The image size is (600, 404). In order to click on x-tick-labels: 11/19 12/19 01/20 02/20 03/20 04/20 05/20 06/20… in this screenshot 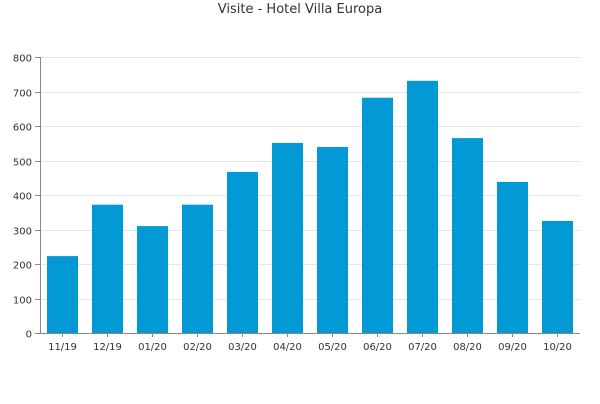, I will do `click(310, 347)`.